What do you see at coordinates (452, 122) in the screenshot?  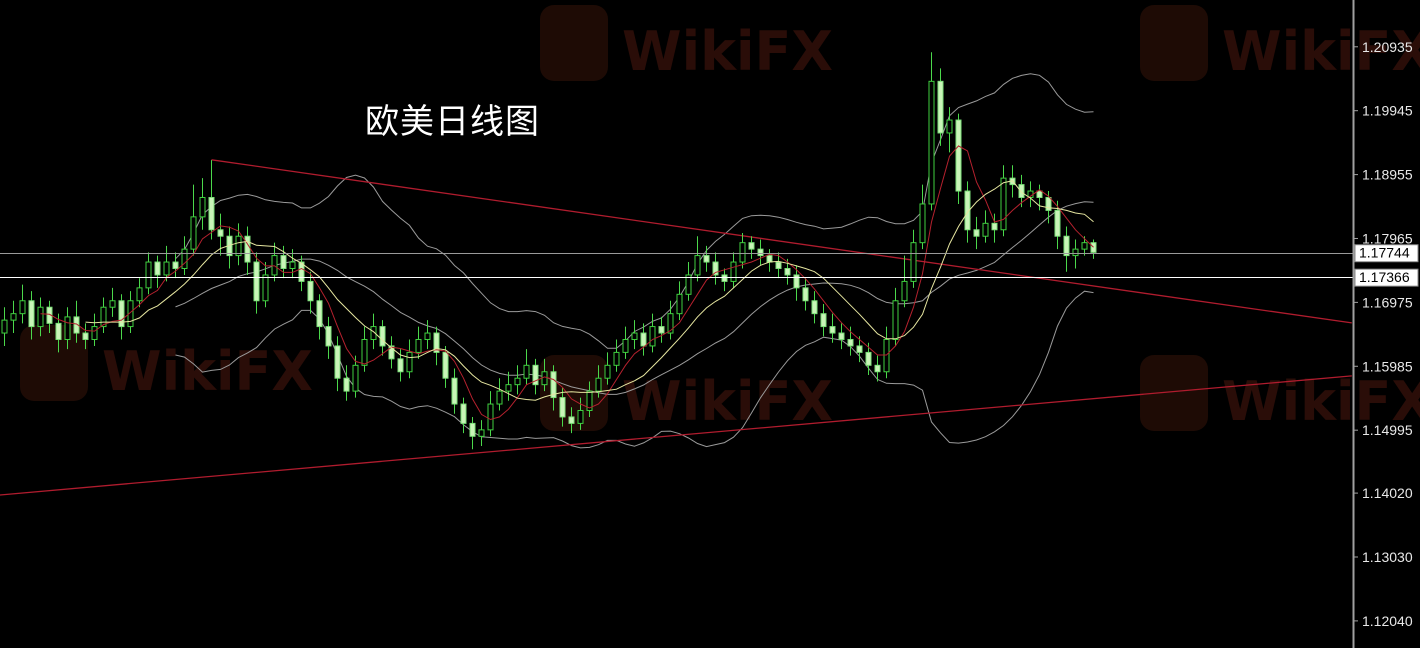 I see `chart-title: 欧美日线图` at bounding box center [452, 122].